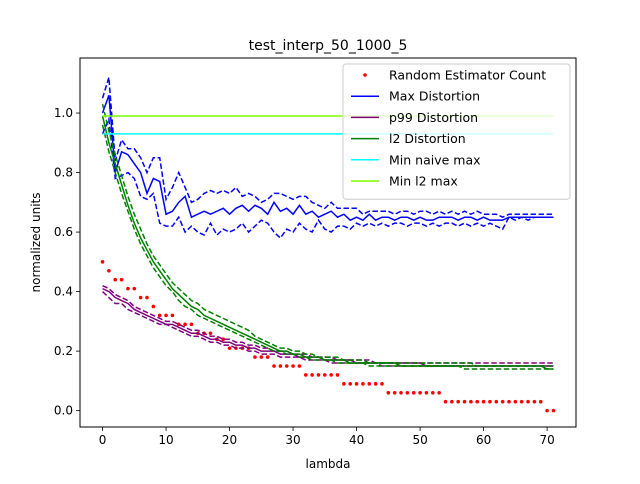 The image size is (640, 484). Describe the element at coordinates (365, 75) in the screenshot. I see `legend-marker` at that location.